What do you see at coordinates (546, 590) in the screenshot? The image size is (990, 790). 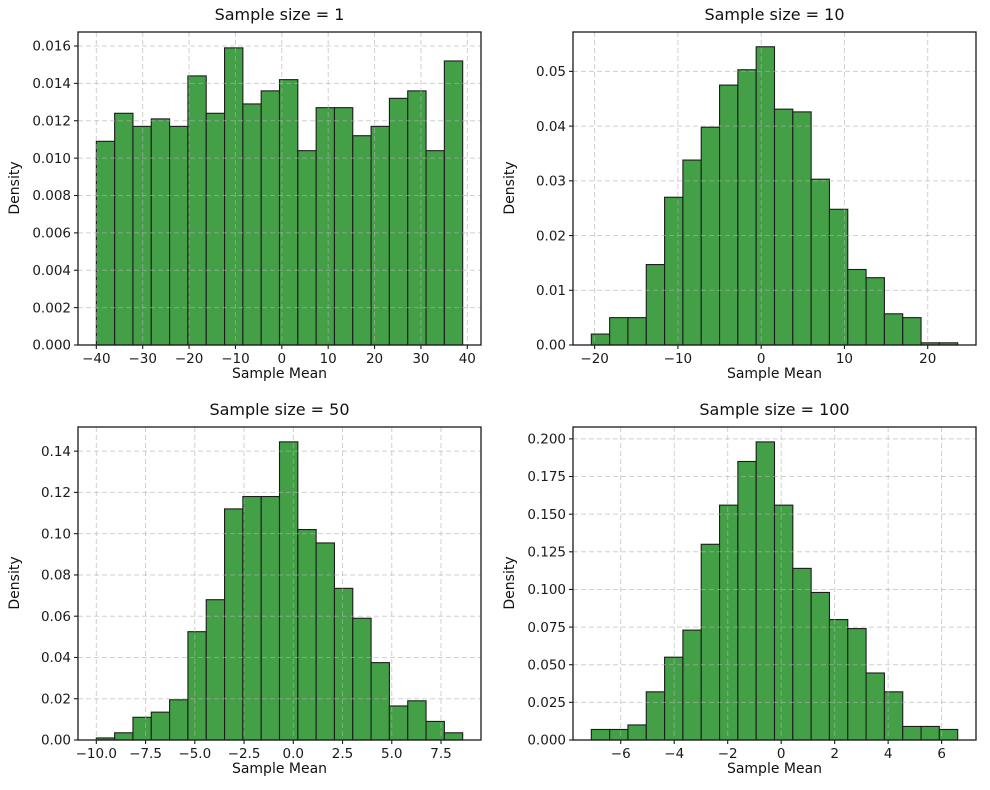 I see `svg-text: 0.100` at bounding box center [546, 590].